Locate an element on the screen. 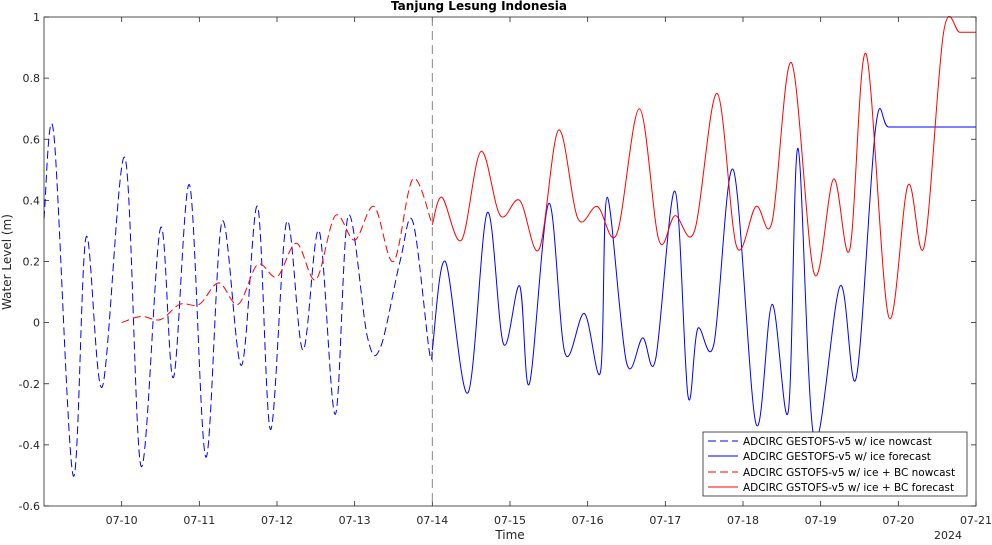 The image size is (992, 545). y-tick-label: 0.8 is located at coordinates (32, 78).